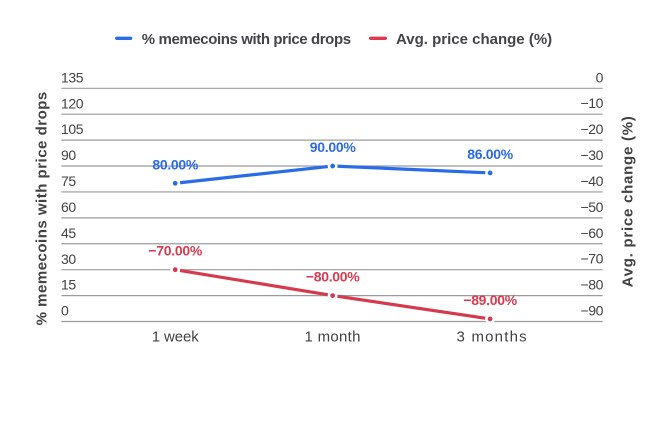 This screenshot has width=664, height=437. I want to click on svg-text: −70.00%, so click(175, 251).